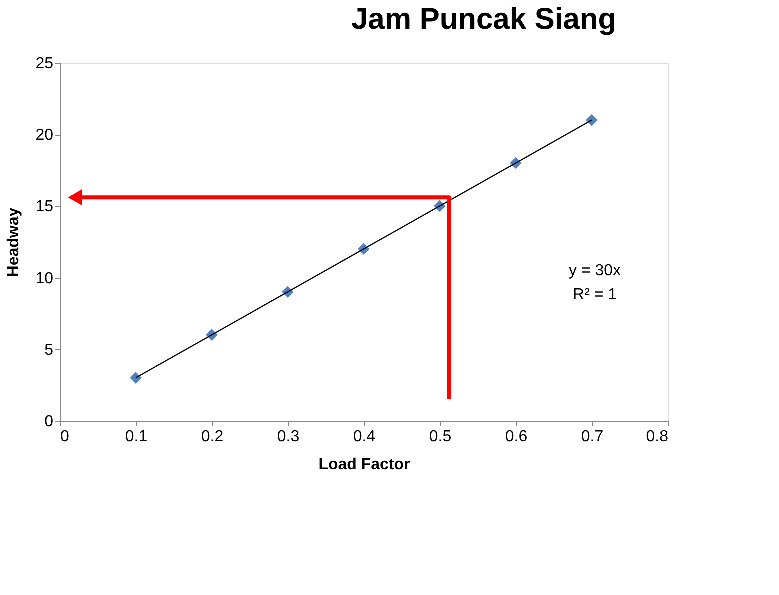  What do you see at coordinates (595, 271) in the screenshot?
I see `annotation: y = 30x` at bounding box center [595, 271].